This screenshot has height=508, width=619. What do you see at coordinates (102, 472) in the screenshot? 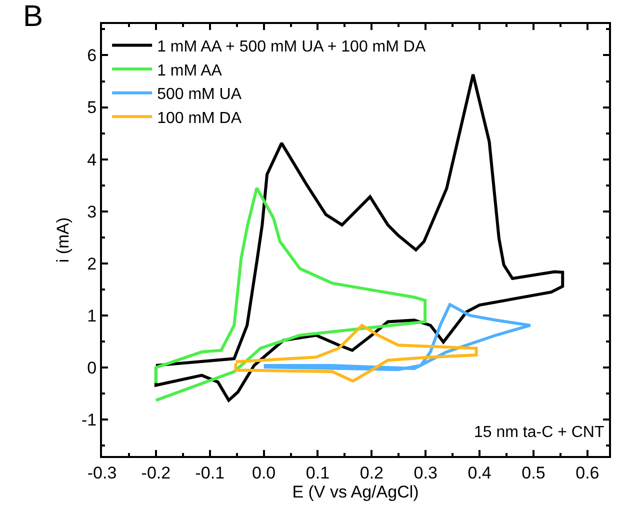
I see `x-tick-label: -0.3` at bounding box center [102, 472].